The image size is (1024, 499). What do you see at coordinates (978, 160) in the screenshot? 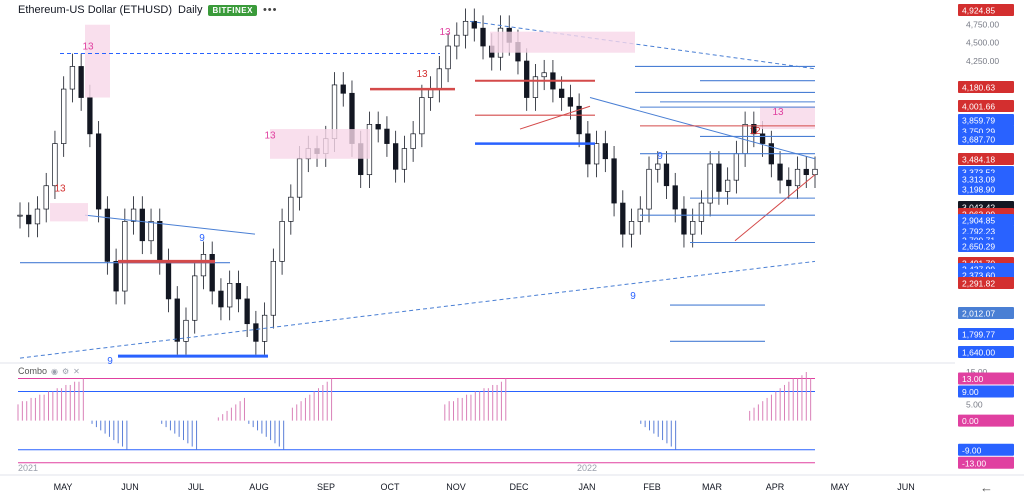
I see `price-tag-label: 3,484.18` at bounding box center [978, 160].